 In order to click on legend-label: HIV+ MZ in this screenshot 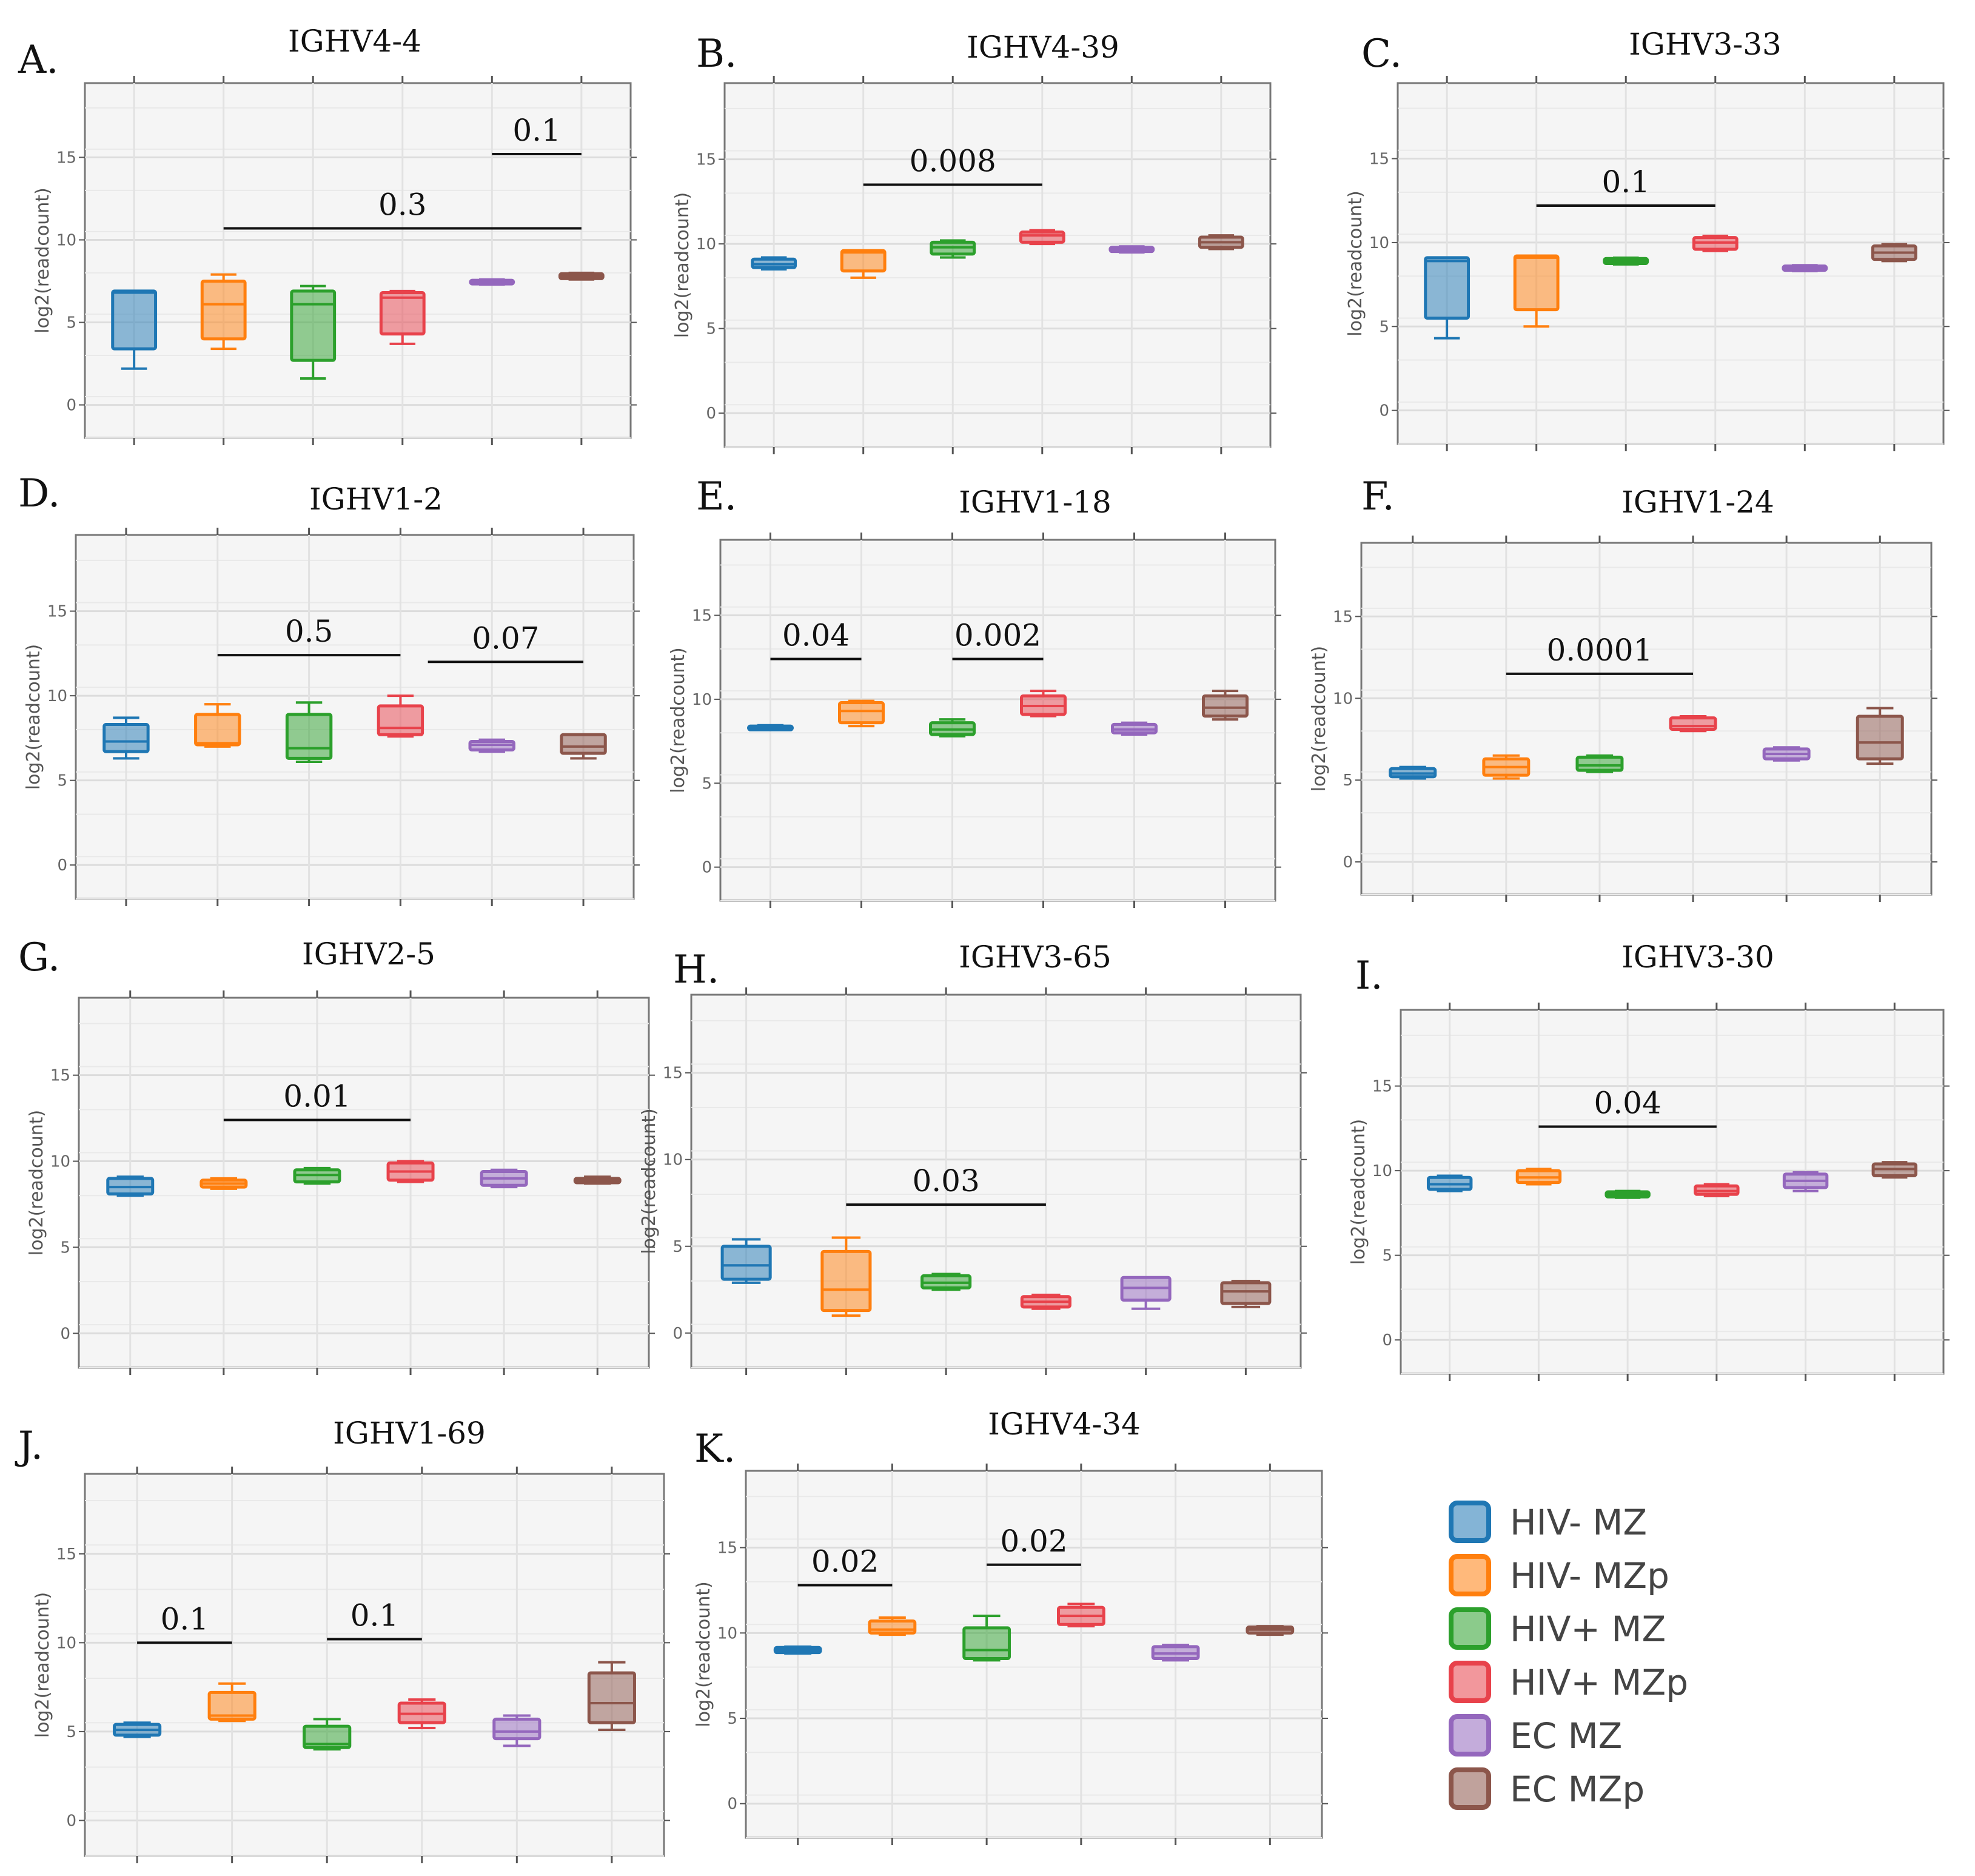, I will do `click(1588, 1629)`.